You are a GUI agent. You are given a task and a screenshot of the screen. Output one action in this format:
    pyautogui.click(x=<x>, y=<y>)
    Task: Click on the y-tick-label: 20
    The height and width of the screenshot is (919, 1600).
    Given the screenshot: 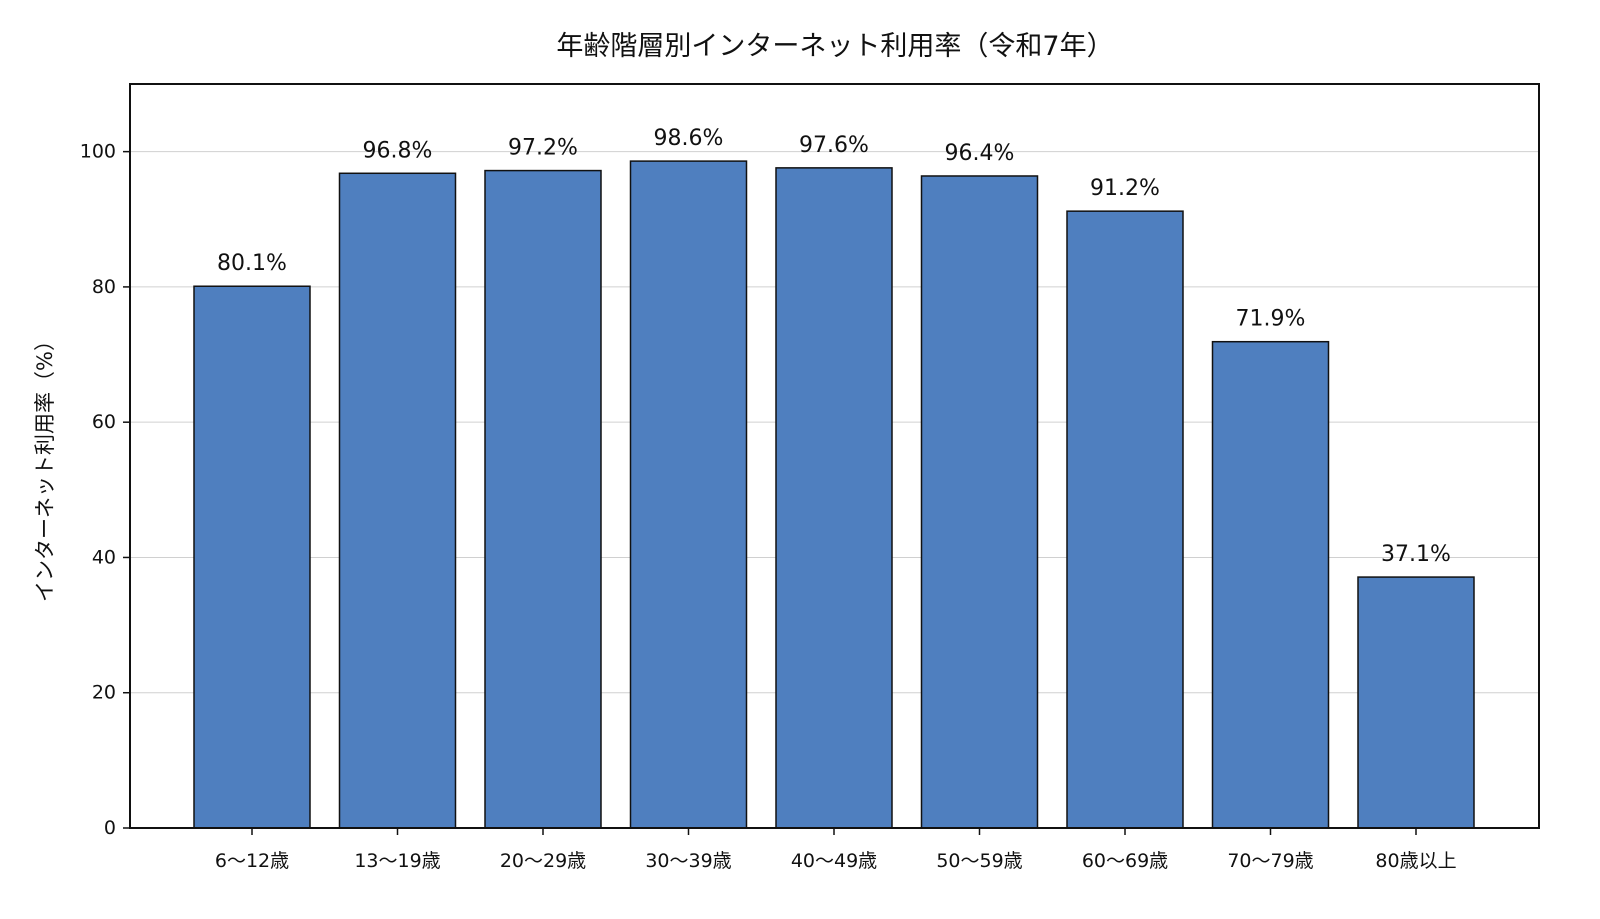 What is the action you would take?
    pyautogui.click(x=104, y=693)
    